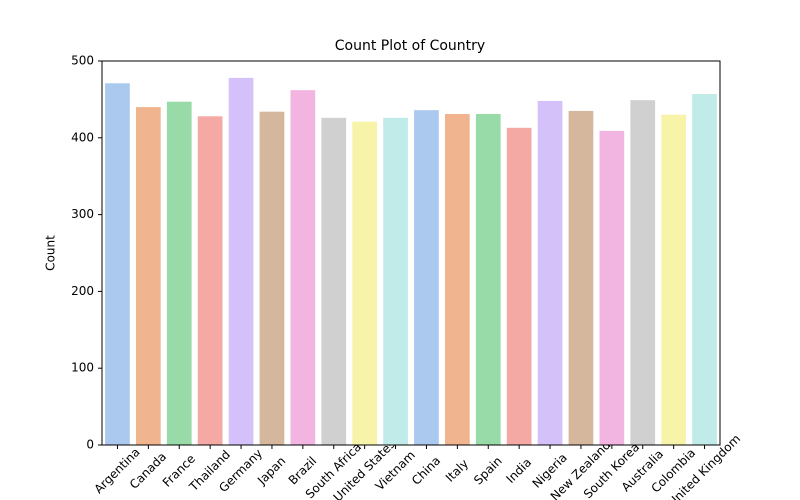 The image size is (800, 500). Describe the element at coordinates (51, 253) in the screenshot. I see `y-axis-label: Count` at that location.